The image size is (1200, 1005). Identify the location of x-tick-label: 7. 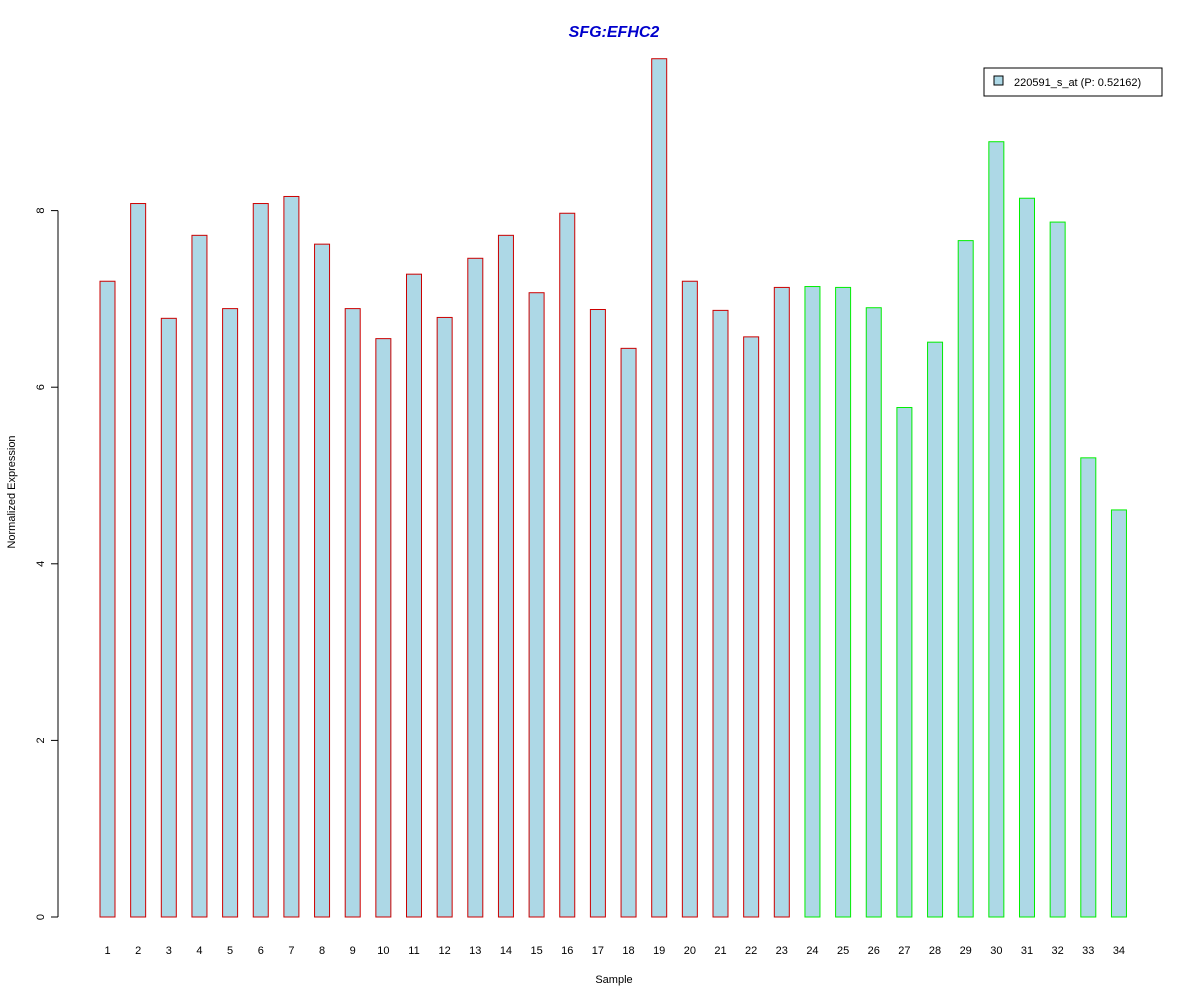
(291, 951).